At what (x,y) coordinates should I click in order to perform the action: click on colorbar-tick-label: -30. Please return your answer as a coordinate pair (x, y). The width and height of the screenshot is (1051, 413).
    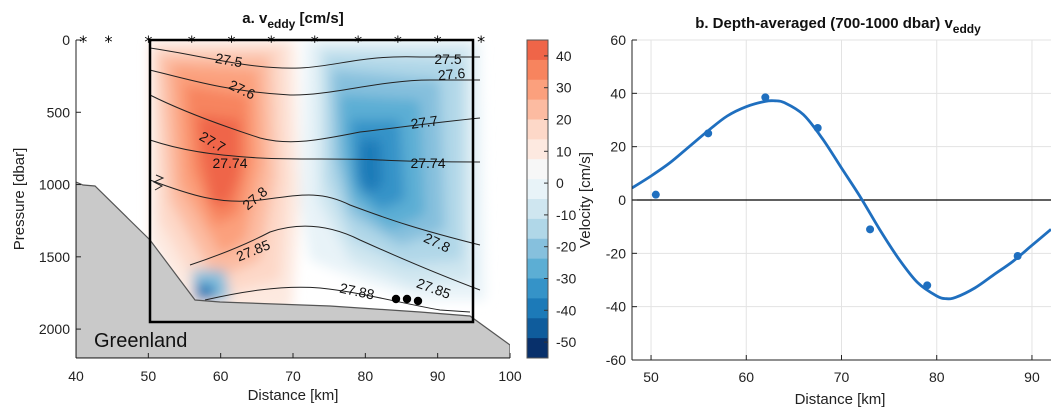
    Looking at the image, I should click on (566, 279).